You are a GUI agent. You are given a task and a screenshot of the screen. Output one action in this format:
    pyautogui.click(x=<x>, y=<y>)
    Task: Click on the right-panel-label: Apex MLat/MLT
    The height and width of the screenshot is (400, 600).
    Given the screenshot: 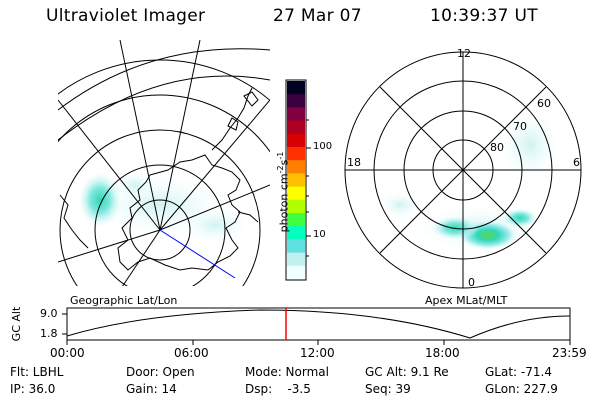 What is the action you would take?
    pyautogui.click(x=466, y=300)
    